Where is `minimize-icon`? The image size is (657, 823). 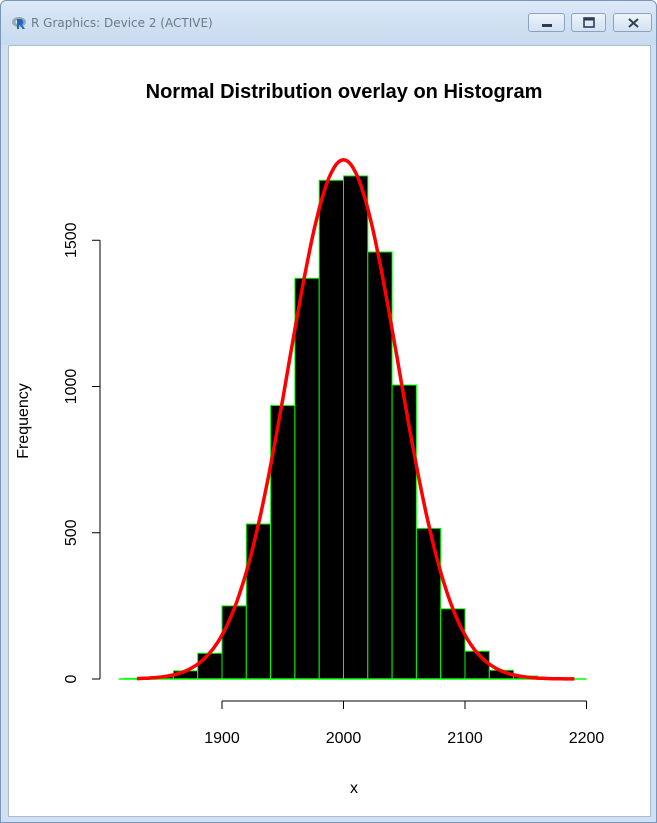
minimize-icon is located at coordinates (547, 25).